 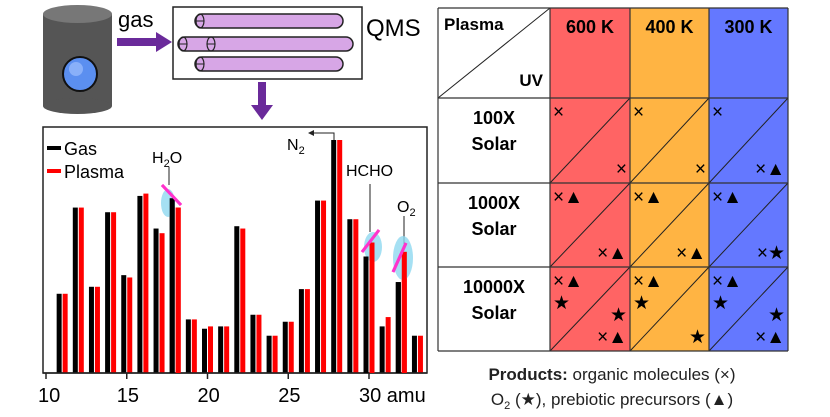 I want to click on gas-label: gas, so click(x=135, y=19).